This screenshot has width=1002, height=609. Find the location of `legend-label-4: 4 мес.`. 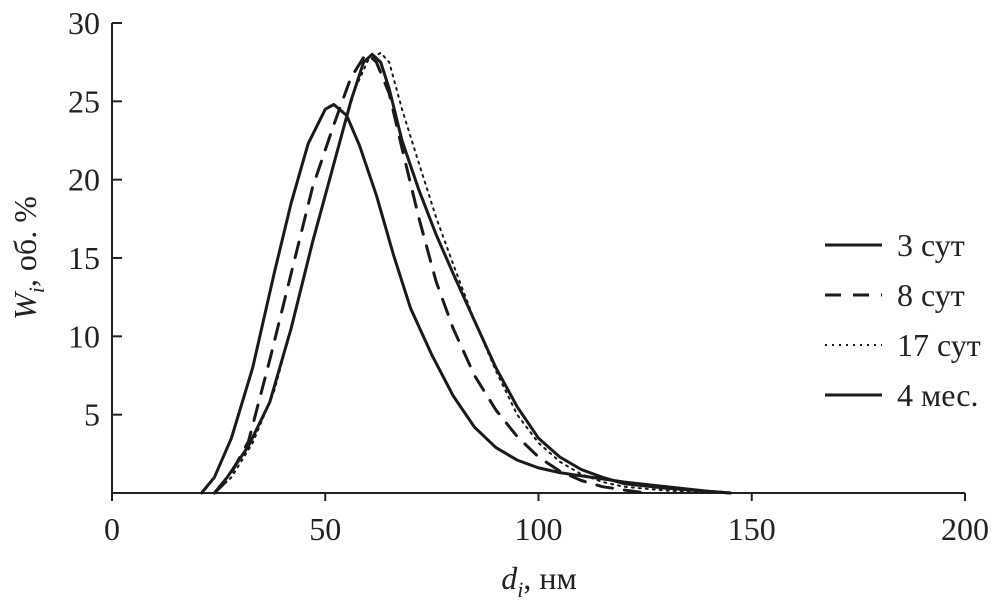

legend-label-4: 4 мес. is located at coordinates (937, 395).